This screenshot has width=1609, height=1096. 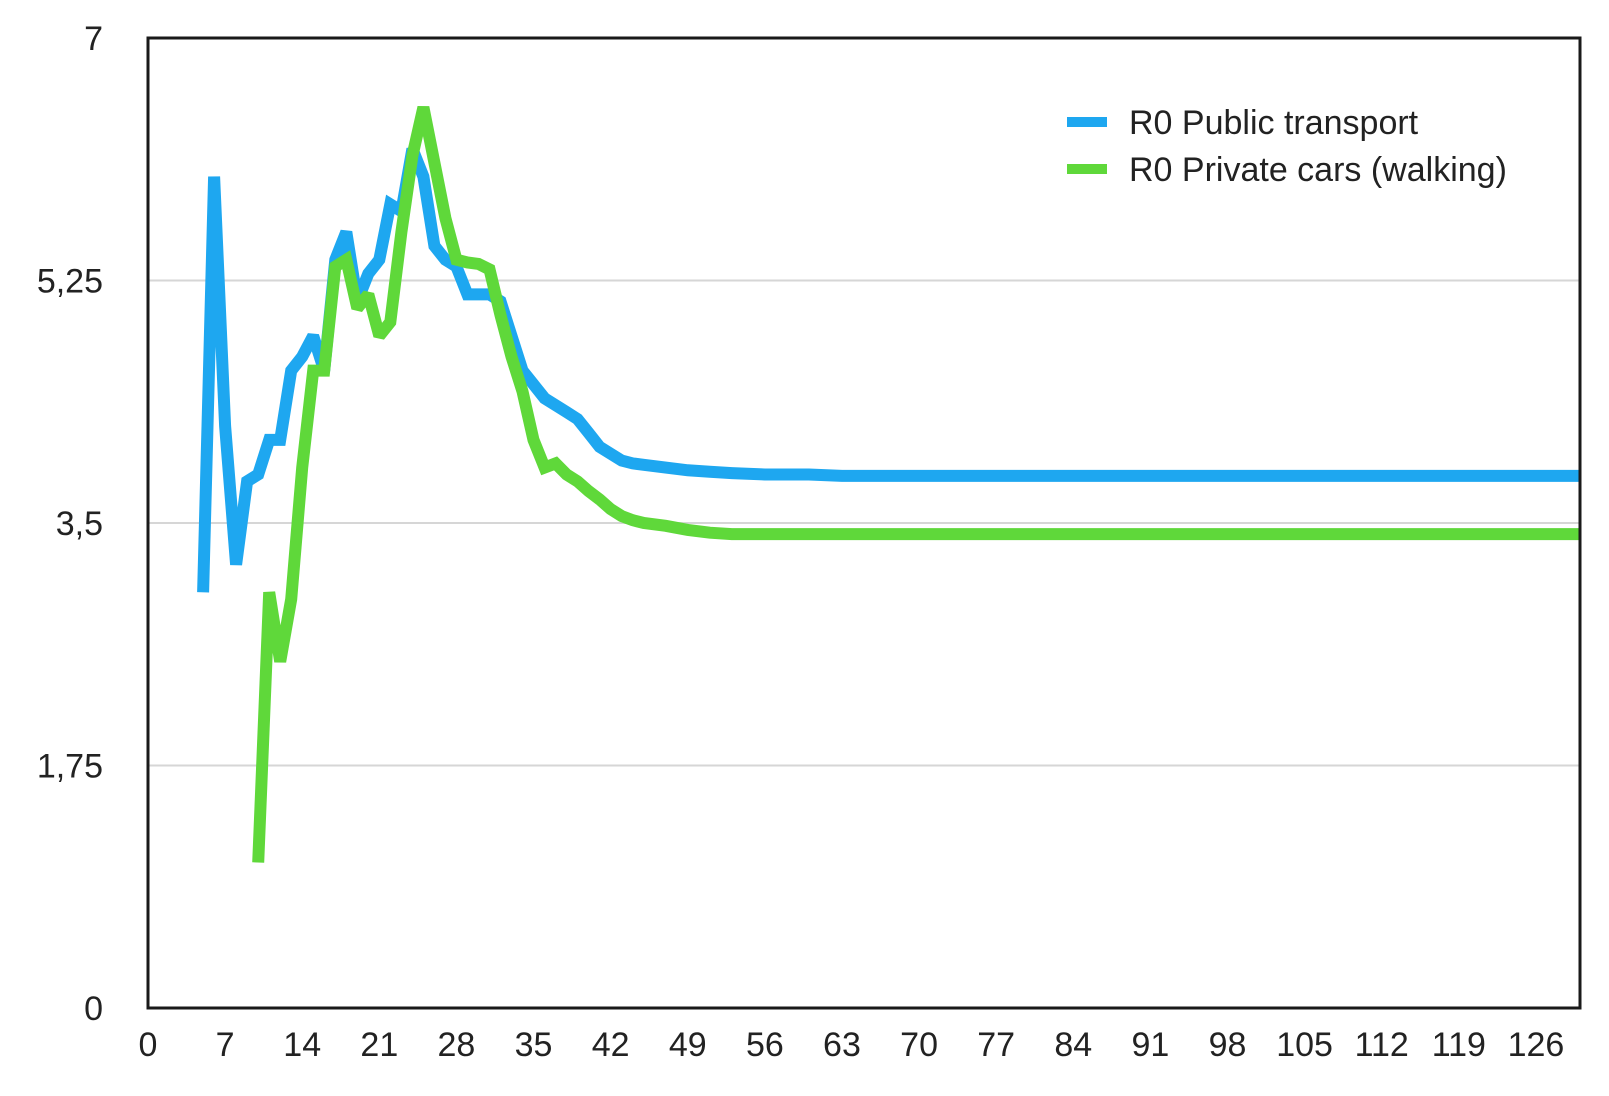 I want to click on x-axis-tick-labels: 0 7 14 21 28 35 42 49 56 63 70 77 84 91 98 105 112 119 126, so click(x=852, y=1045).